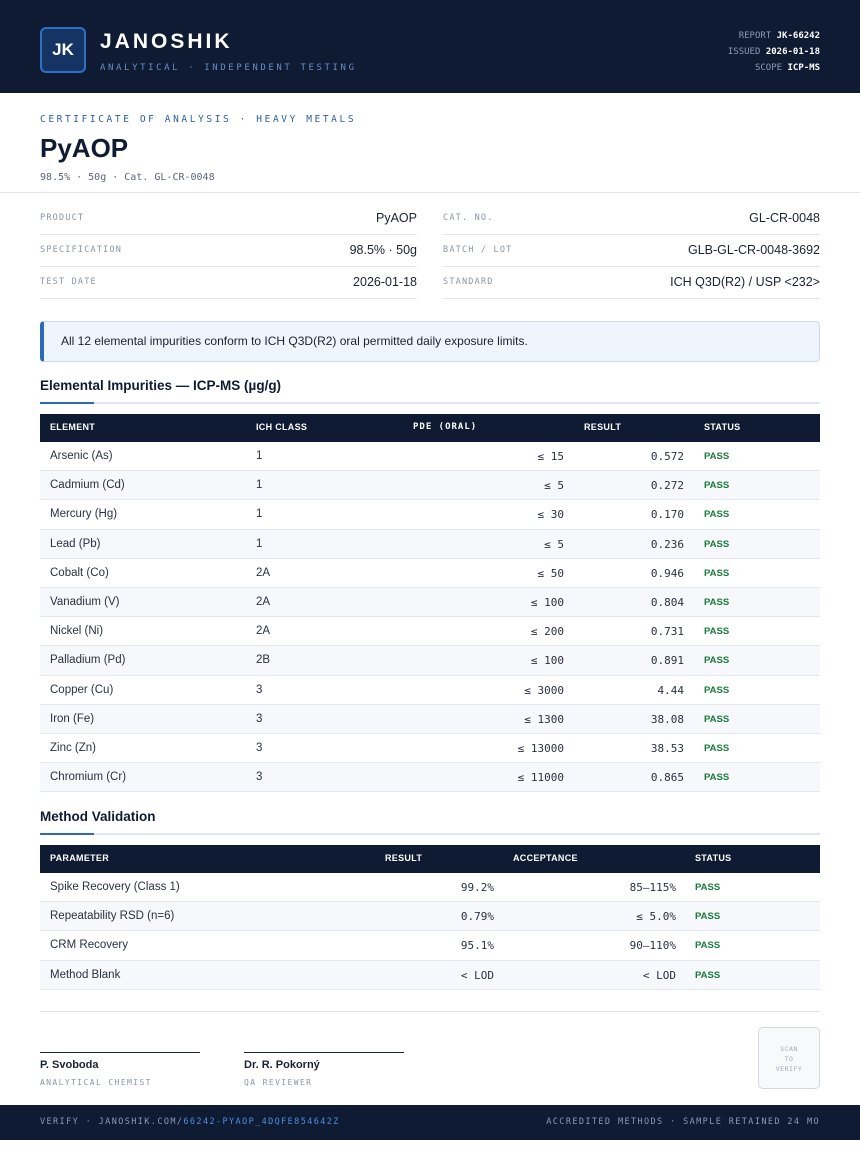 This screenshot has width=860, height=1168. What do you see at coordinates (551, 456) in the screenshot?
I see `pde-cell: ≤ 15` at bounding box center [551, 456].